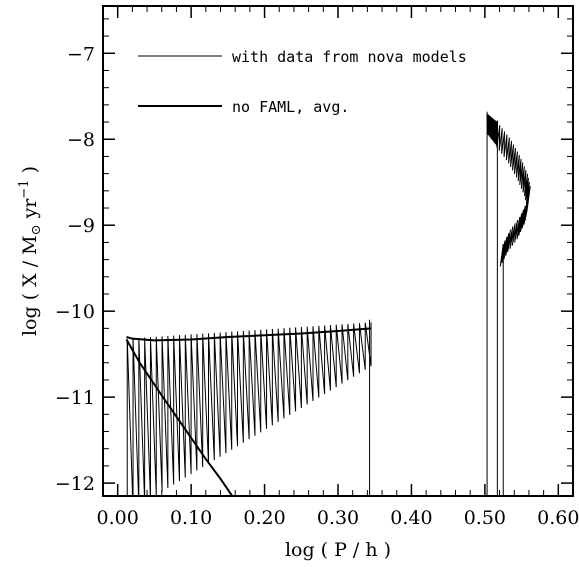 The height and width of the screenshot is (567, 579). I want to click on y-axis-label-post: ), so click(30, 172).